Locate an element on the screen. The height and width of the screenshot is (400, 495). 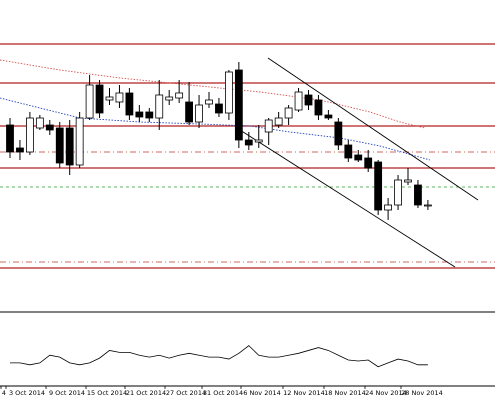
x-tick-label: 21 Oct 2014 is located at coordinates (146, 393).